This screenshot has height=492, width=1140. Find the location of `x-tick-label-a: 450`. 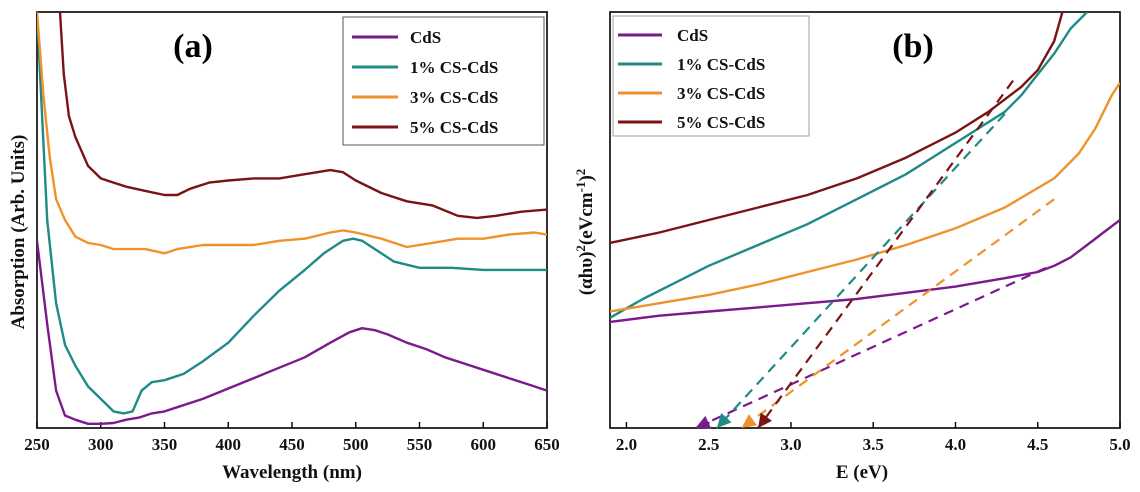

x-tick-label-a: 450 is located at coordinates (292, 444).